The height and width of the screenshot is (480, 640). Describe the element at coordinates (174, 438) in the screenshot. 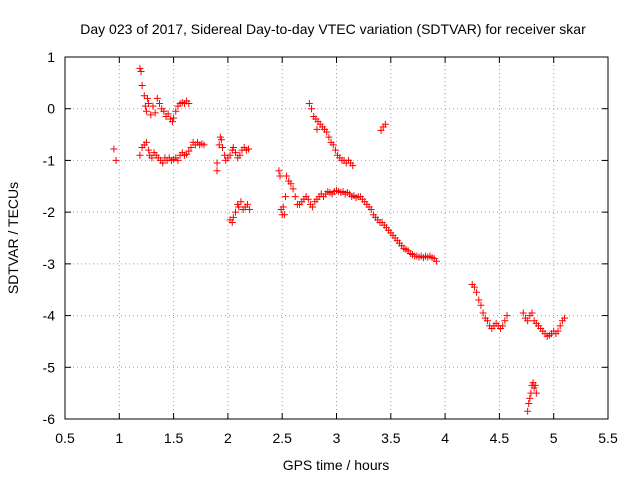

I see `x-tick-label: 1.5` at that location.